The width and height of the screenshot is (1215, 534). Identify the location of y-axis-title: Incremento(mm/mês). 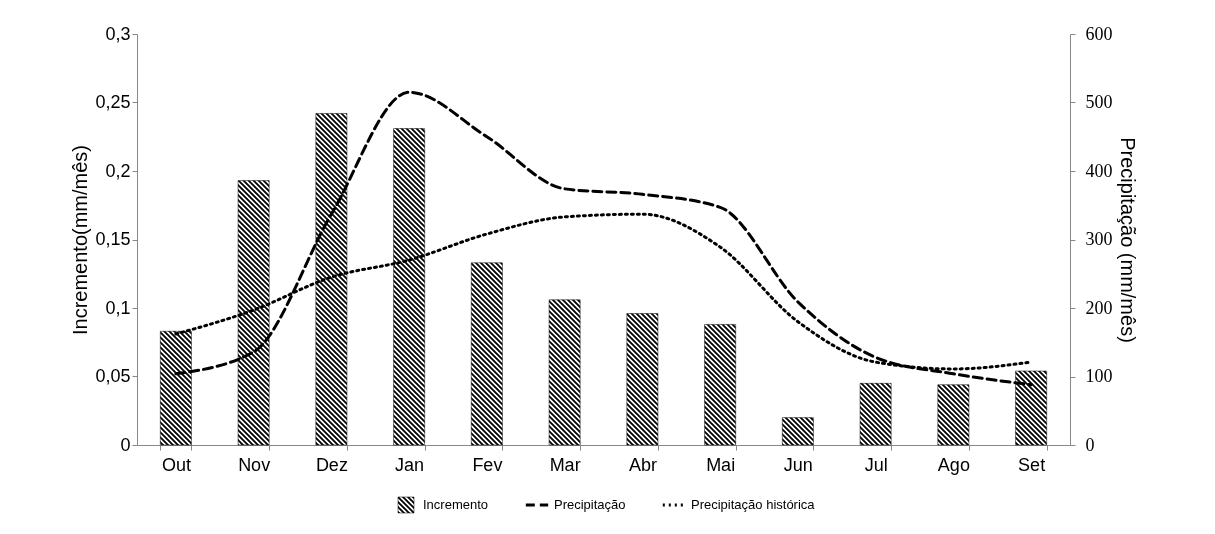
(80, 240).